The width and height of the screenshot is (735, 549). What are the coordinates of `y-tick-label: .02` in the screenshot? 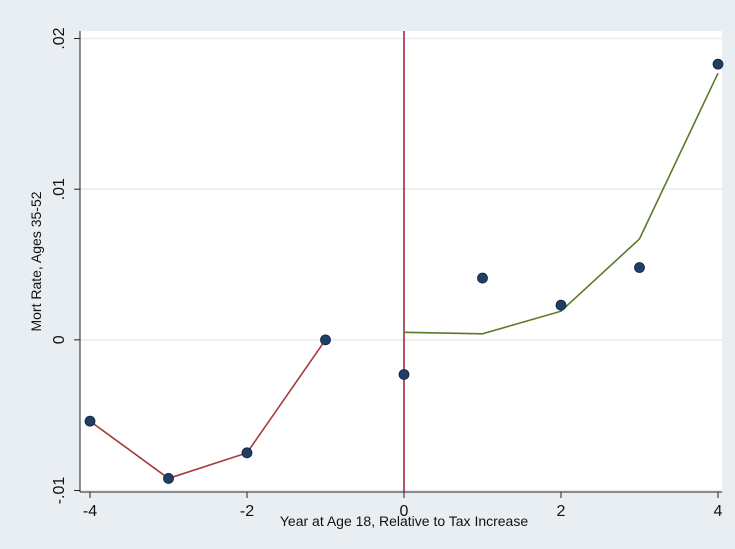 It's located at (59, 38).